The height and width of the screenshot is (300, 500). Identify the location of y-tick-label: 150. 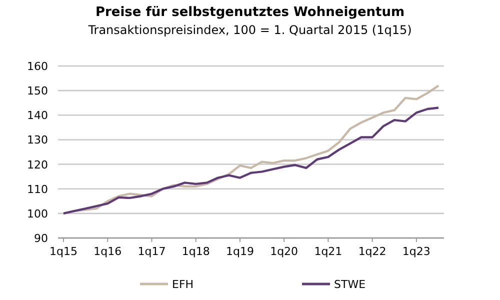
(37, 91).